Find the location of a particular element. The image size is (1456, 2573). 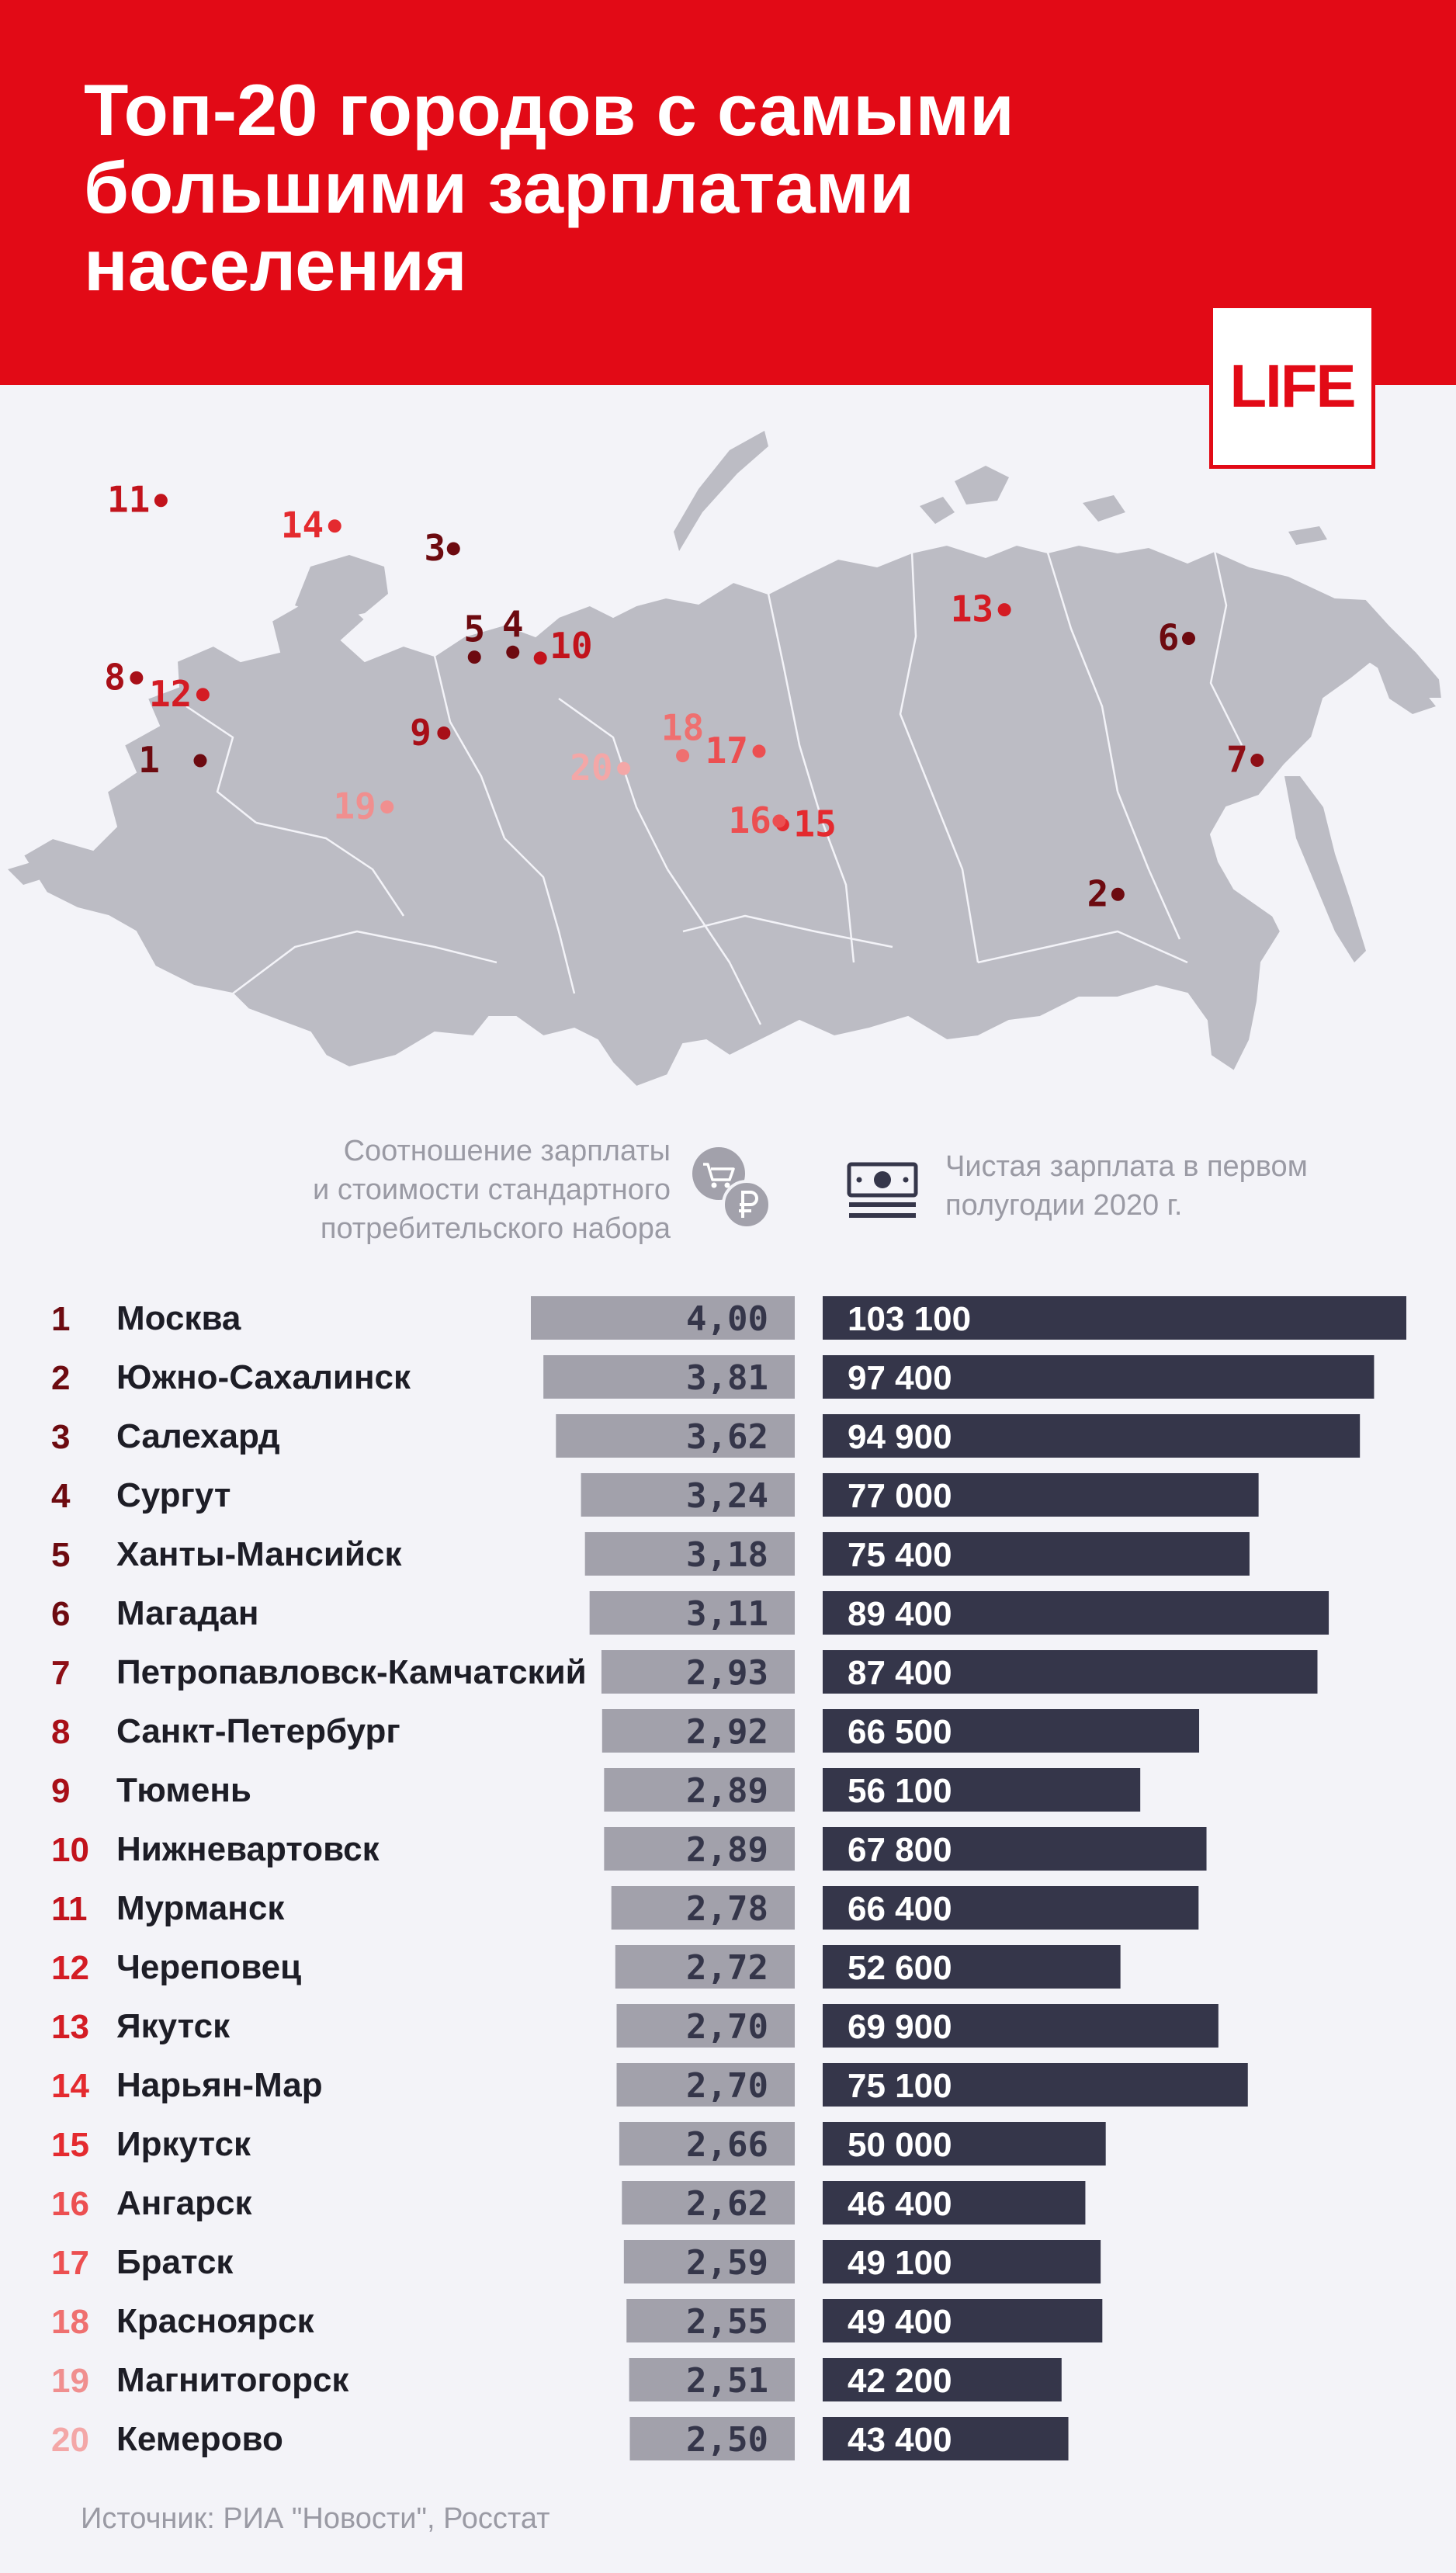

salary-label: 52 600 is located at coordinates (900, 1968).